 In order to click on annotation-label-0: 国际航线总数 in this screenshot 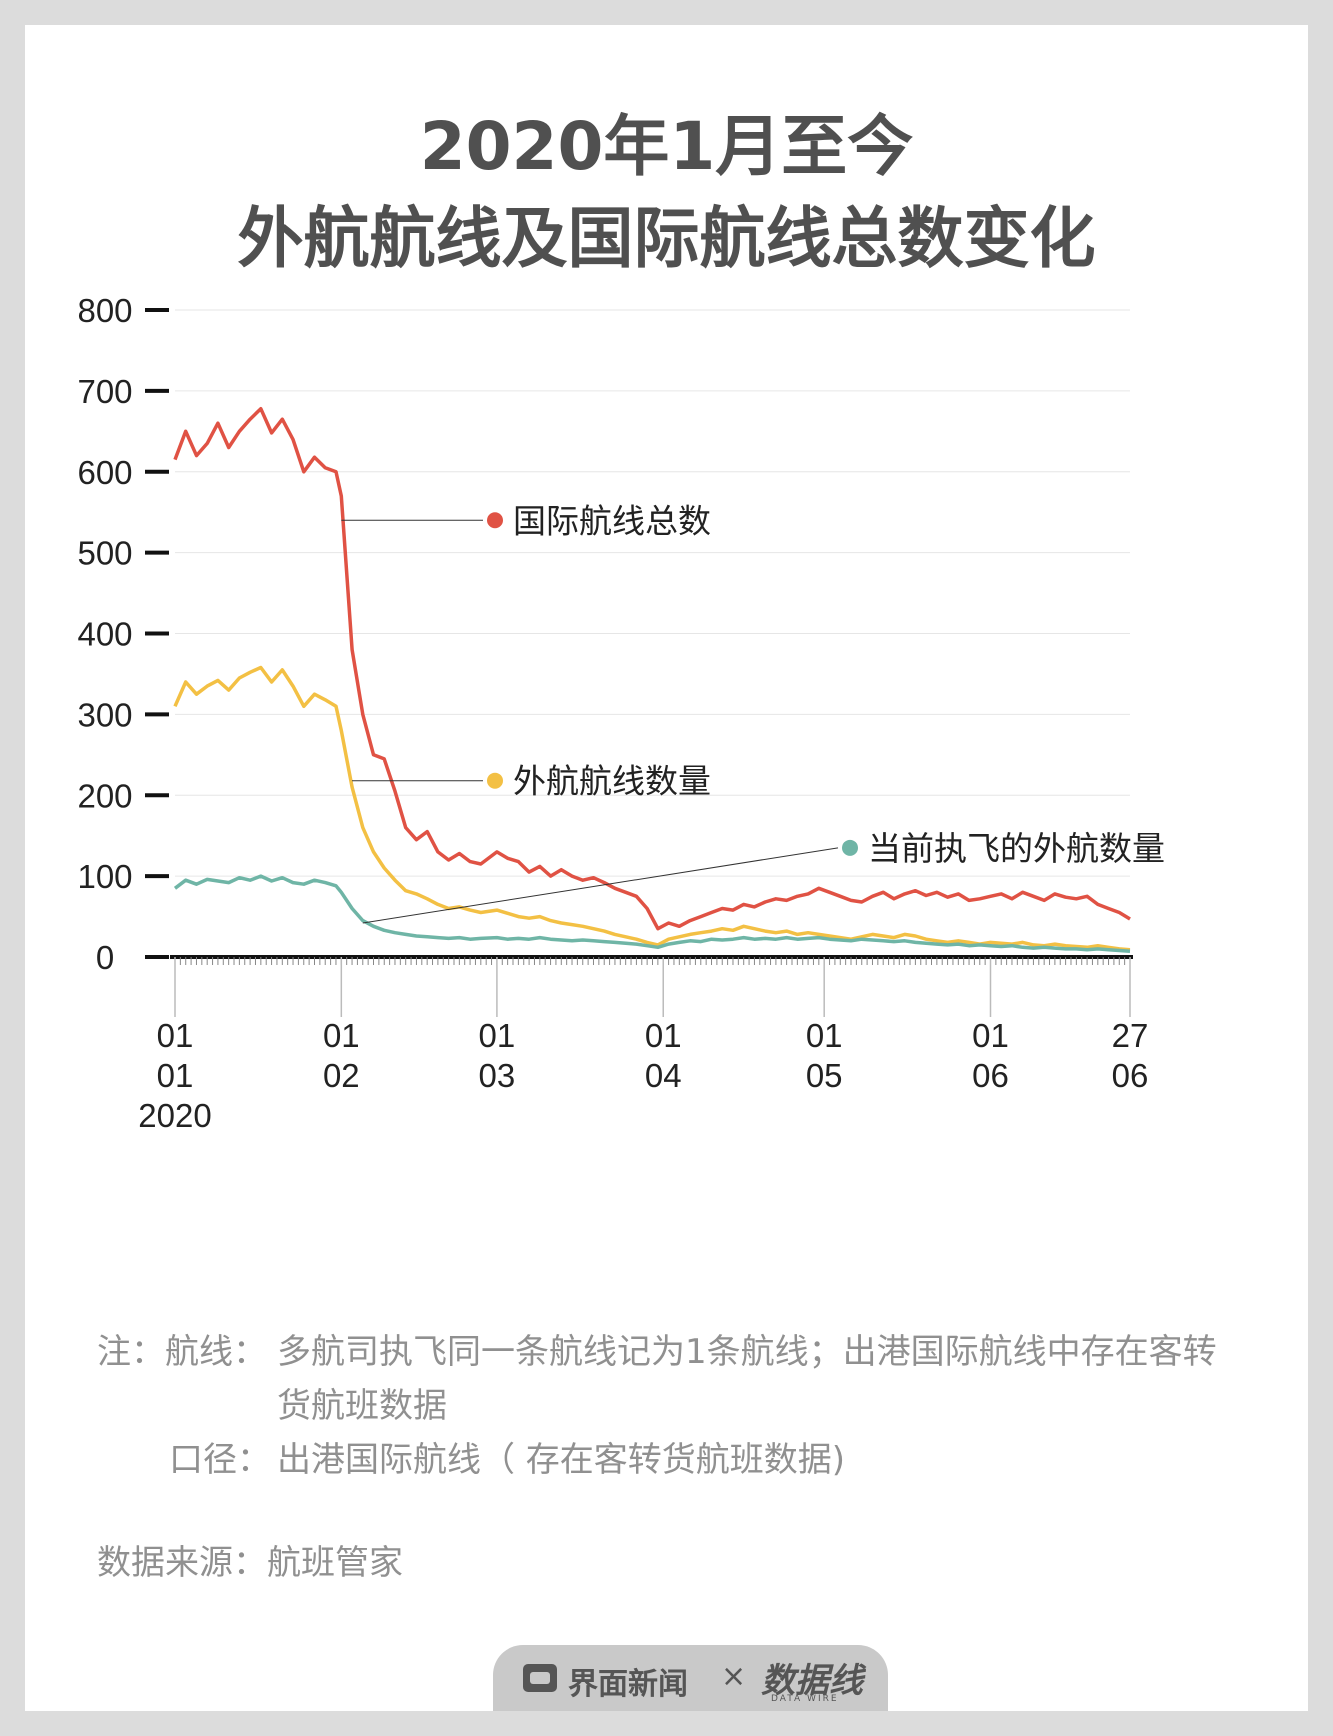, I will do `click(612, 520)`.